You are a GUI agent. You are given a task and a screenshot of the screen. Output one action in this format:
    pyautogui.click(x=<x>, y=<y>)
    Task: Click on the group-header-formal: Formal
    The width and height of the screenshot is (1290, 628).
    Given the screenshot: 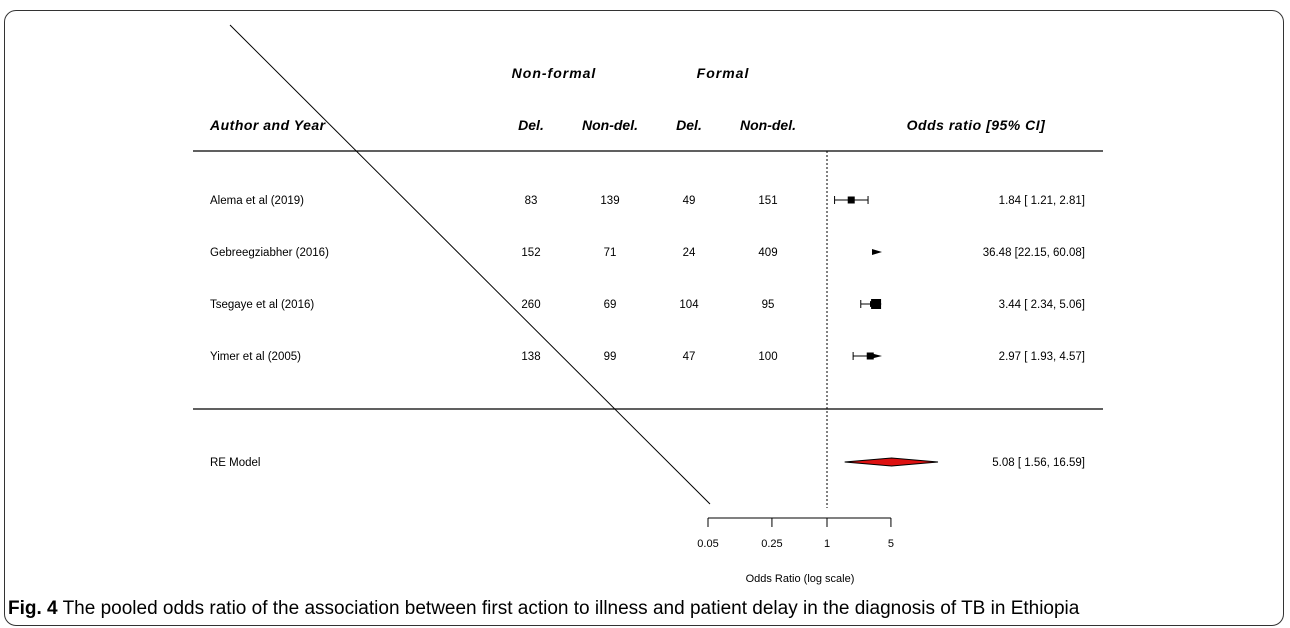 What is the action you would take?
    pyautogui.click(x=723, y=73)
    